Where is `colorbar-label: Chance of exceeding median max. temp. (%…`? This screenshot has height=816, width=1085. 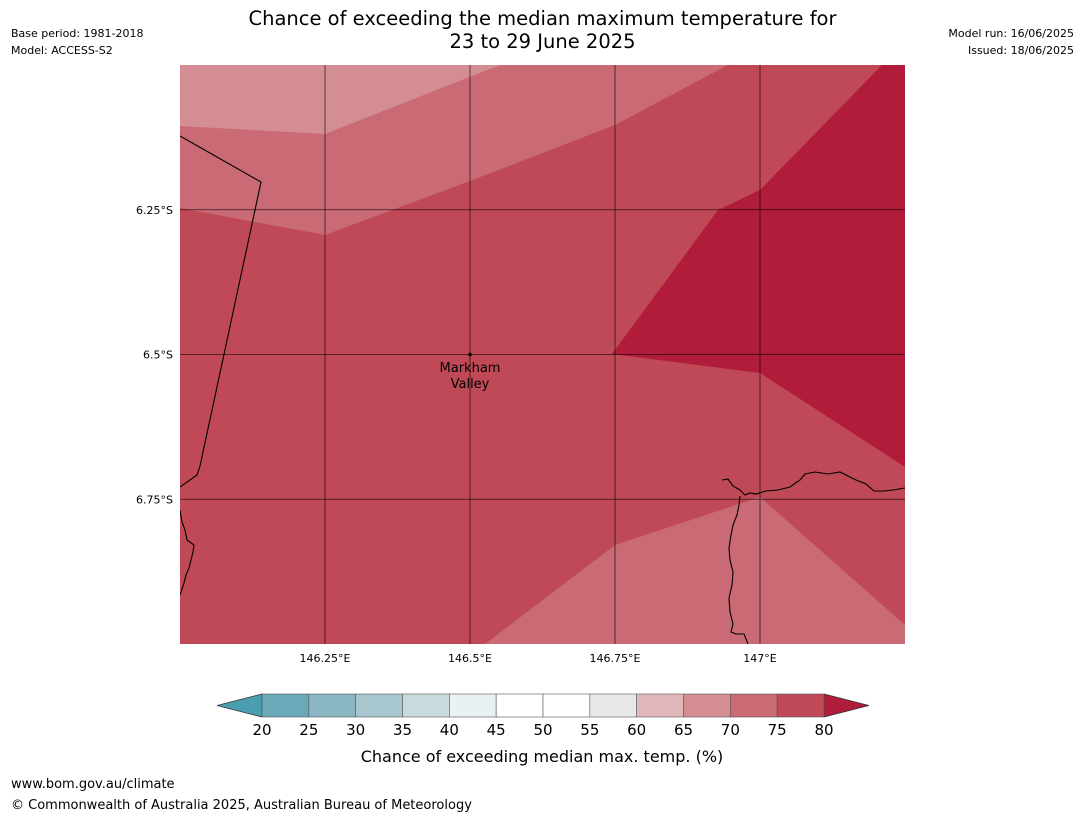 colorbar-label: Chance of exceeding median max. temp. (%… is located at coordinates (542, 756).